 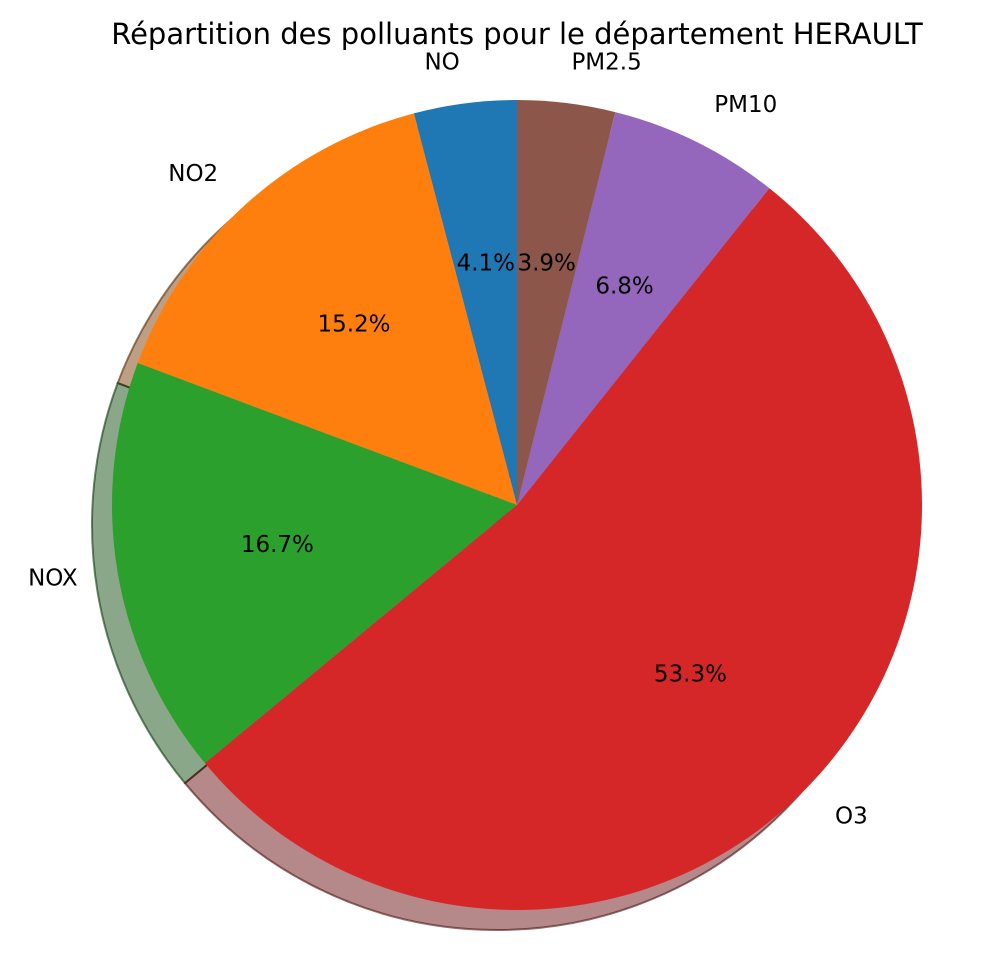 What do you see at coordinates (851, 817) in the screenshot?
I see `label-o3: O3` at bounding box center [851, 817].